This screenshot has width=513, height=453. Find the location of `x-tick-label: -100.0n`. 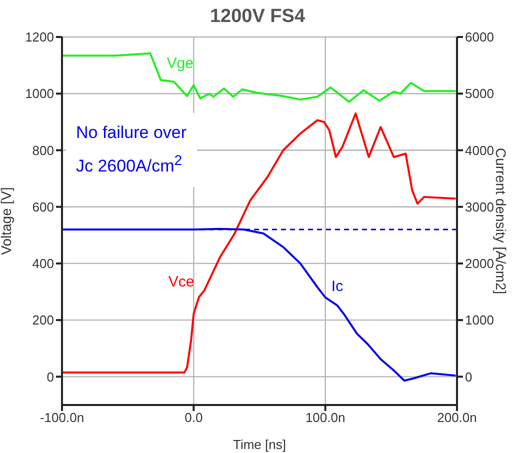

x-tick-label: -100.0n is located at coordinates (62, 418).